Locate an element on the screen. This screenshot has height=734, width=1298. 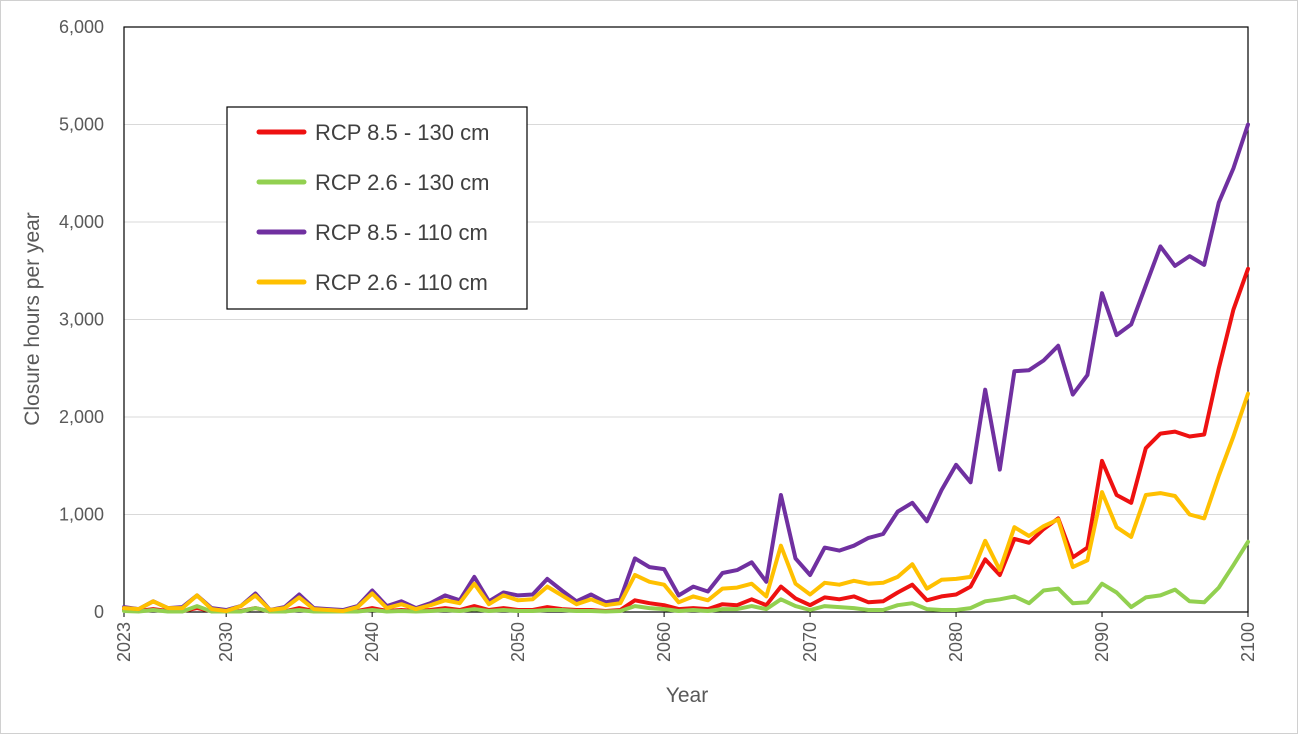
x-tick-label: 2070 is located at coordinates (810, 642).